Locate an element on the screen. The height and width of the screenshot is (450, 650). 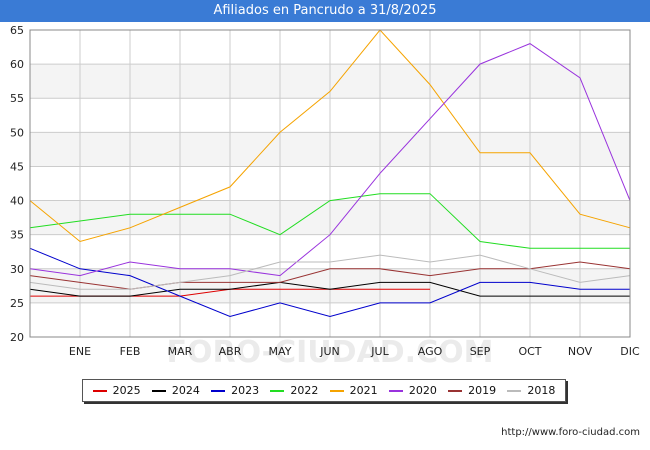
legend-label: 2025 is located at coordinates (126, 390).